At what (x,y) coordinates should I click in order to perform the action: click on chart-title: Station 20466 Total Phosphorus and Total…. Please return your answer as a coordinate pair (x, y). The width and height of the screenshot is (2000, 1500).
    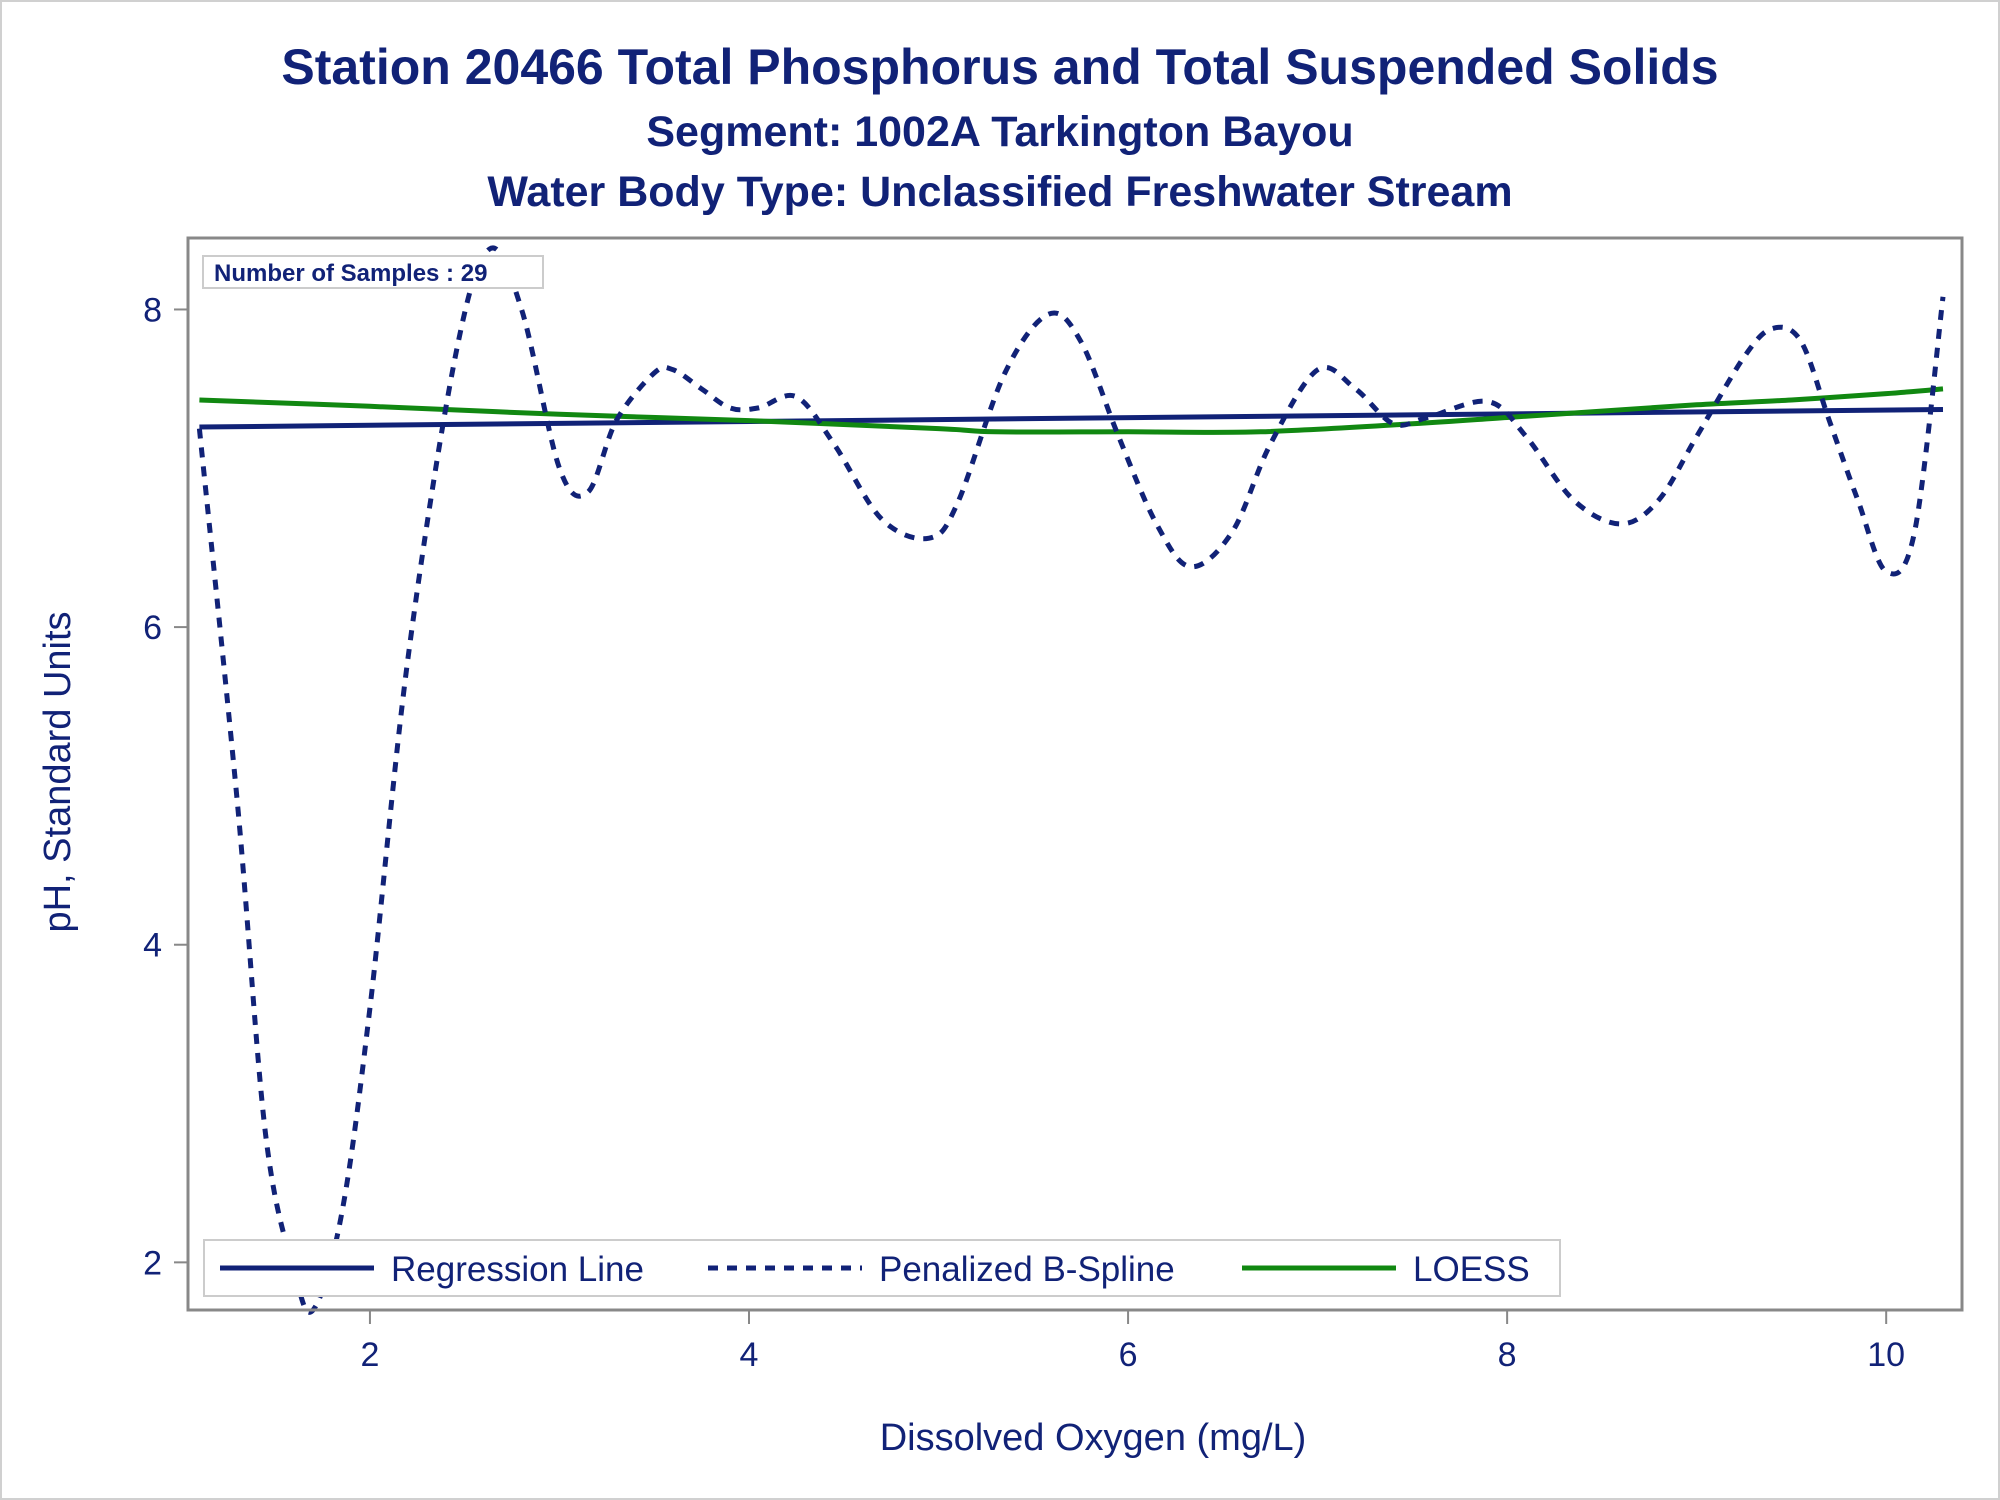
    Looking at the image, I should click on (1000, 67).